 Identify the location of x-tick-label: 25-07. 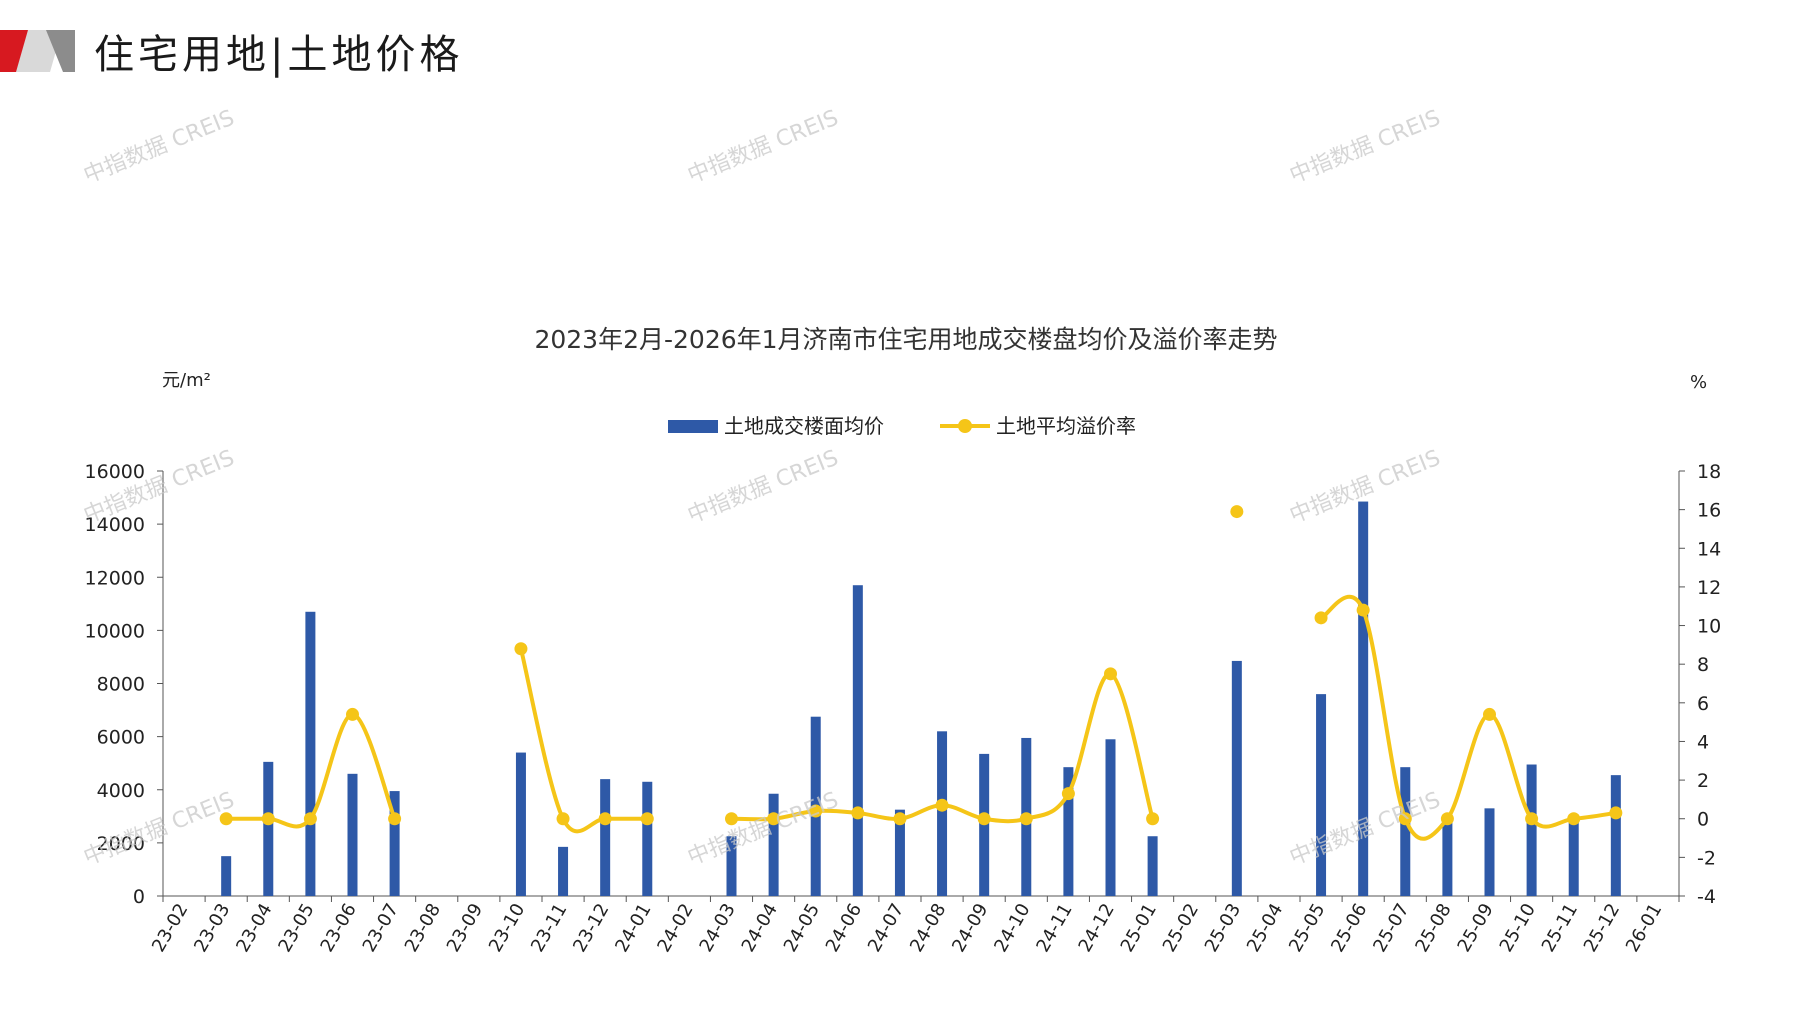
(1391, 928).